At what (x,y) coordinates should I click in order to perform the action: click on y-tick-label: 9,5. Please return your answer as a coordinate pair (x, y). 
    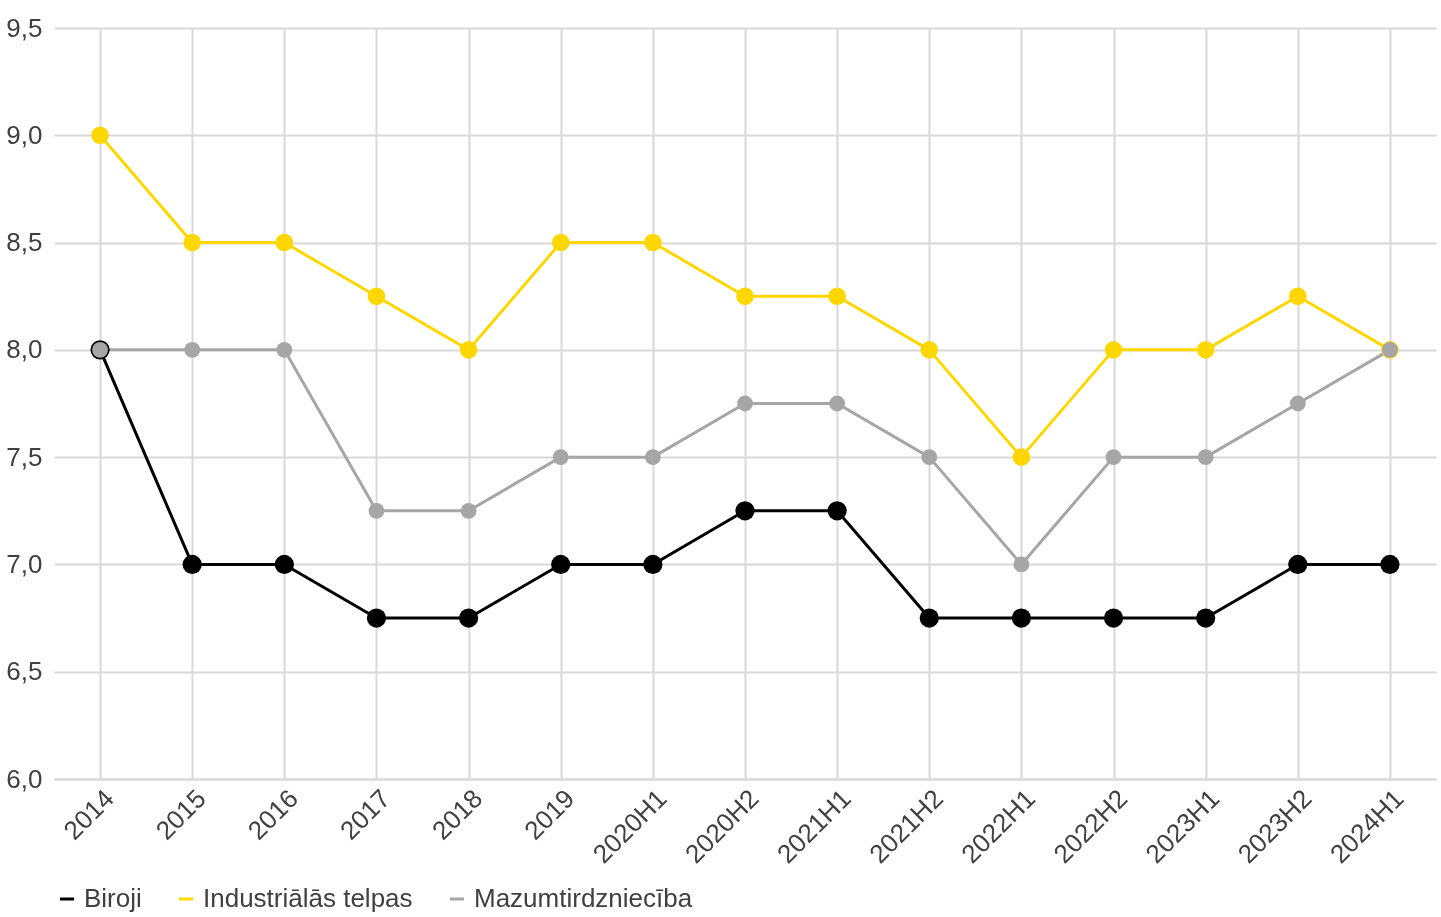
    Looking at the image, I should click on (24, 27).